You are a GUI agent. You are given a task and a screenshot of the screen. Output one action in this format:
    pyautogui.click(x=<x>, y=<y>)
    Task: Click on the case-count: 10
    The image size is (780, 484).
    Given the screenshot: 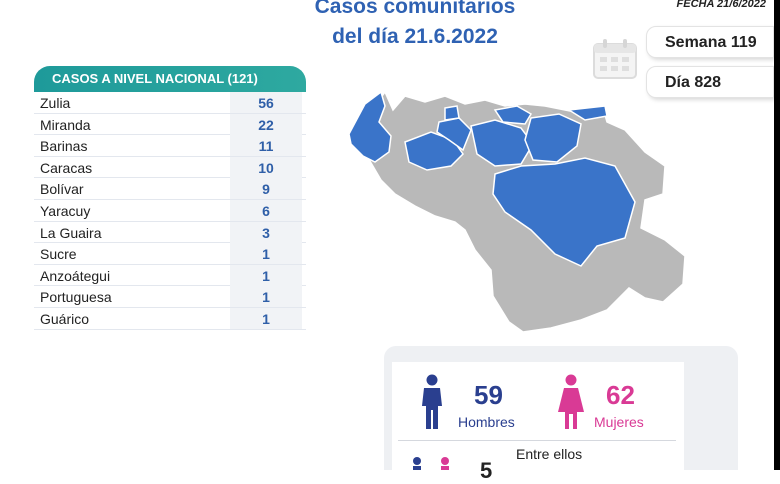 What is the action you would take?
    pyautogui.click(x=266, y=167)
    